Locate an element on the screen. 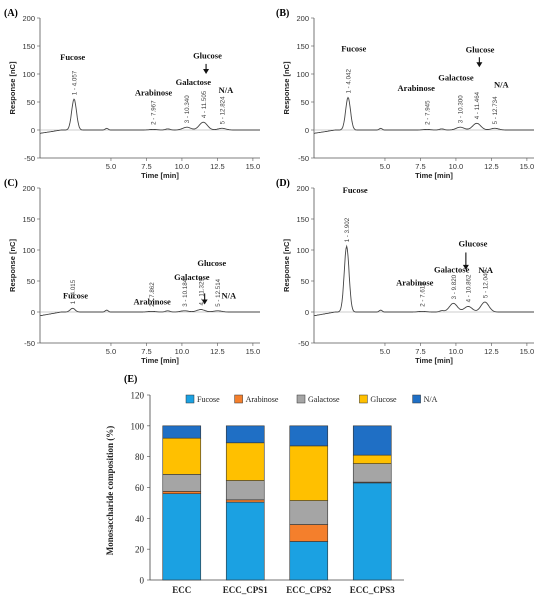 The width and height of the screenshot is (550, 602). y-axis-title: Monosaccharide composition (%) is located at coordinates (110, 491).